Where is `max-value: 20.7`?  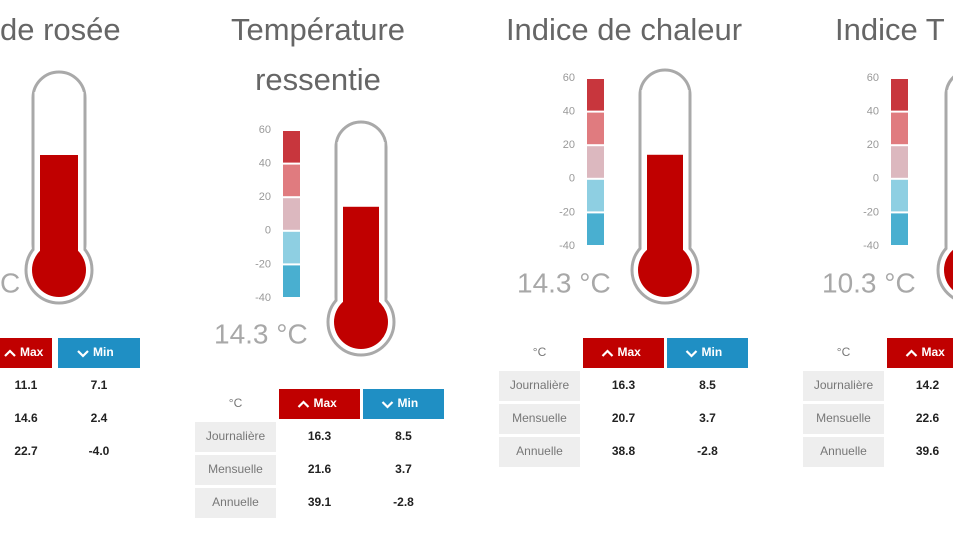
max-value: 20.7 is located at coordinates (624, 418).